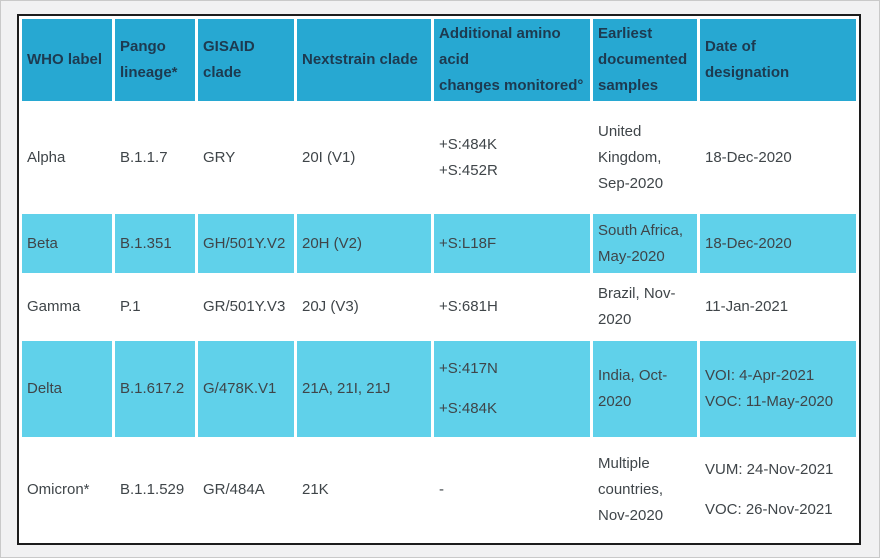 The height and width of the screenshot is (558, 880). What do you see at coordinates (246, 157) in the screenshot?
I see `cell-alpha-gisaid_clade: GRY` at bounding box center [246, 157].